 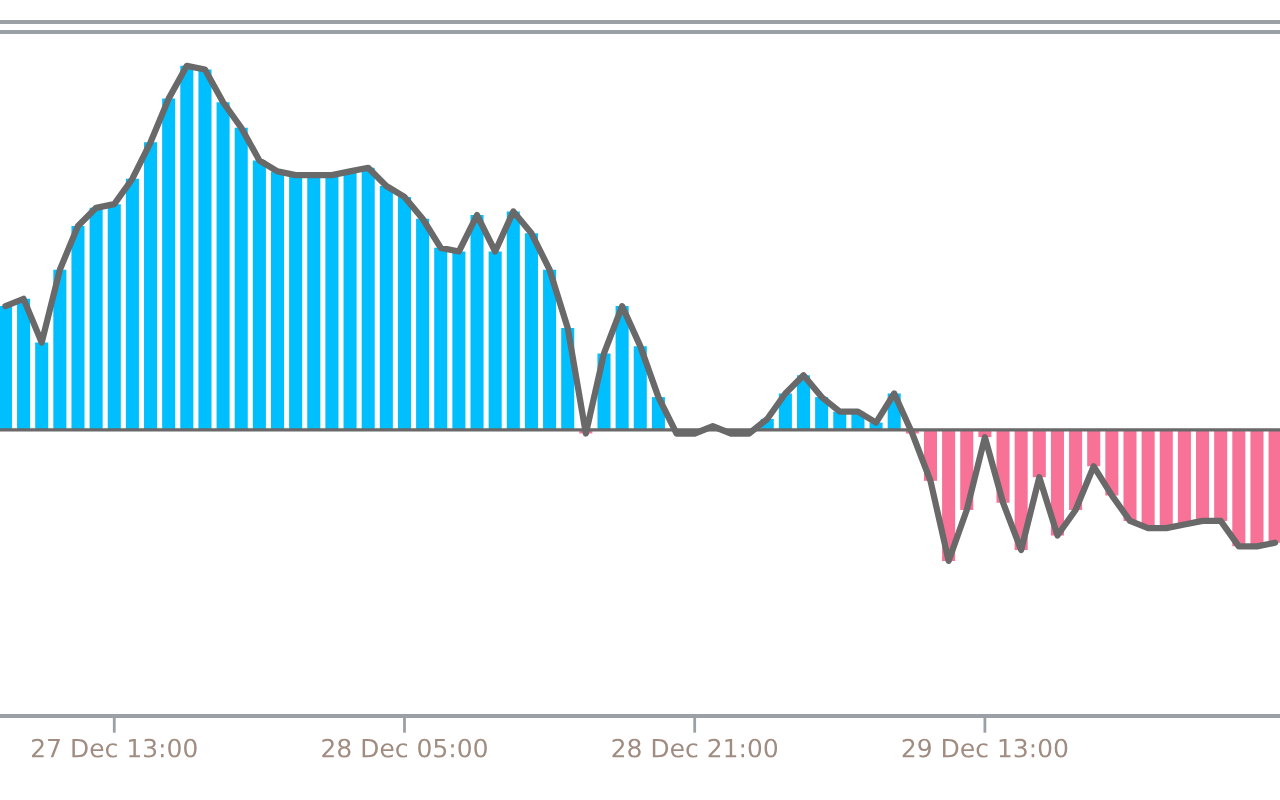 What do you see at coordinates (114, 748) in the screenshot?
I see `x-tick-label: 27 Dec 13:00` at bounding box center [114, 748].